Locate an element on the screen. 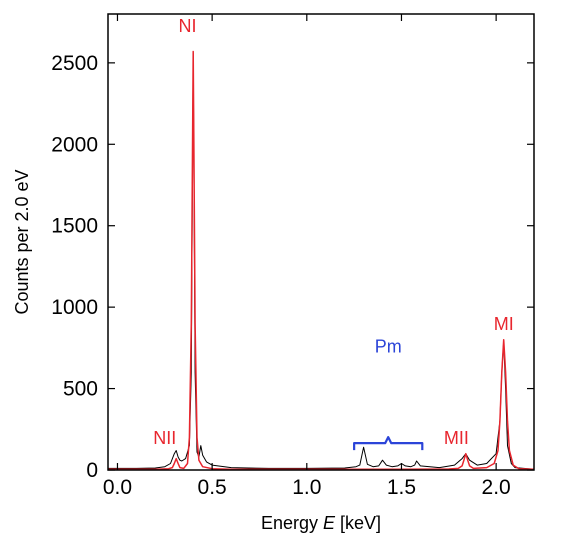  y-tick-label: 0 is located at coordinates (92, 470).